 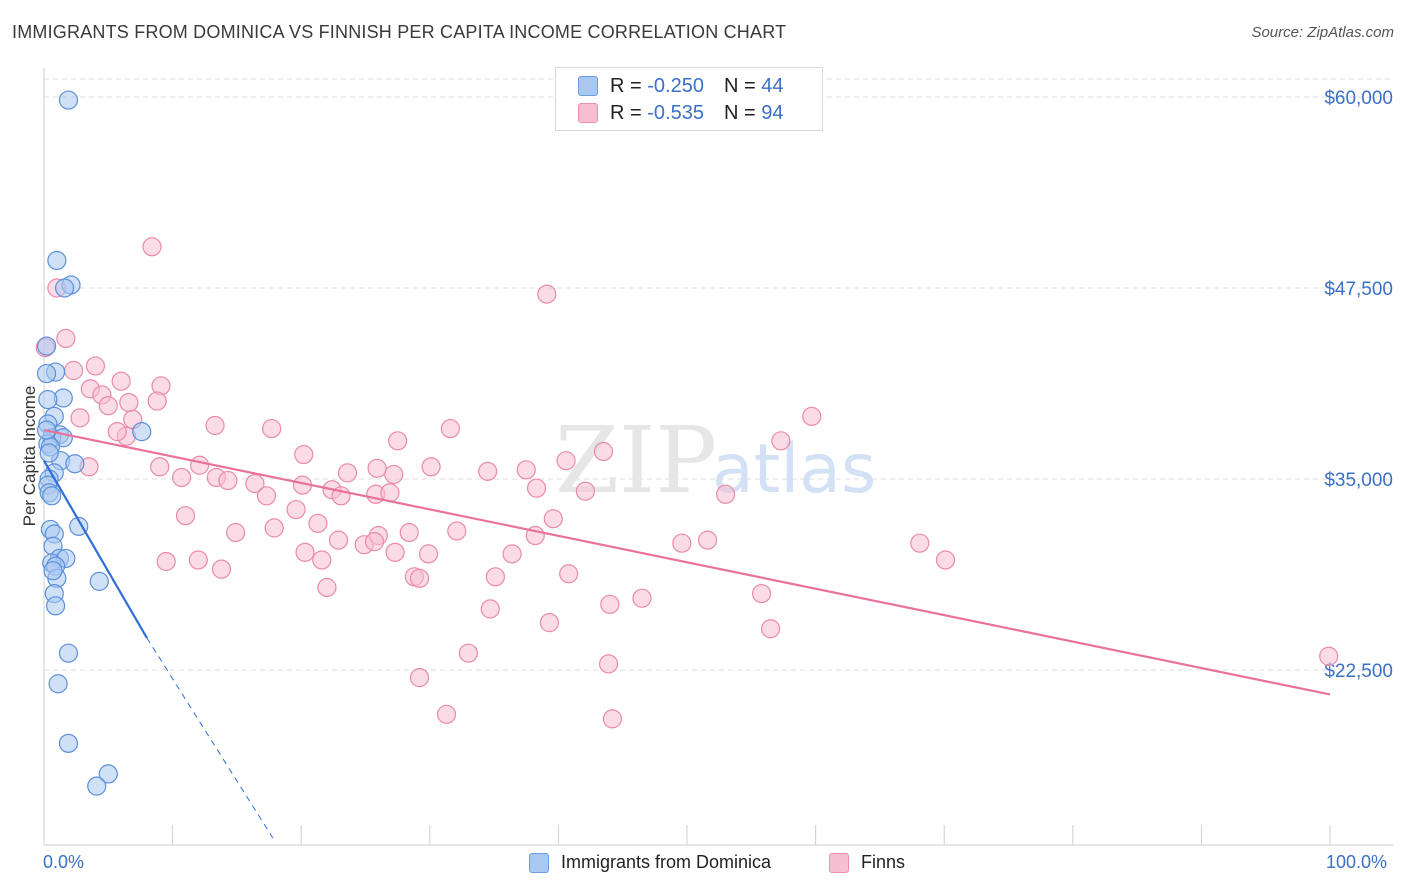 What do you see at coordinates (675, 85) in the screenshot?
I see `legend-r-value: -0.250` at bounding box center [675, 85].